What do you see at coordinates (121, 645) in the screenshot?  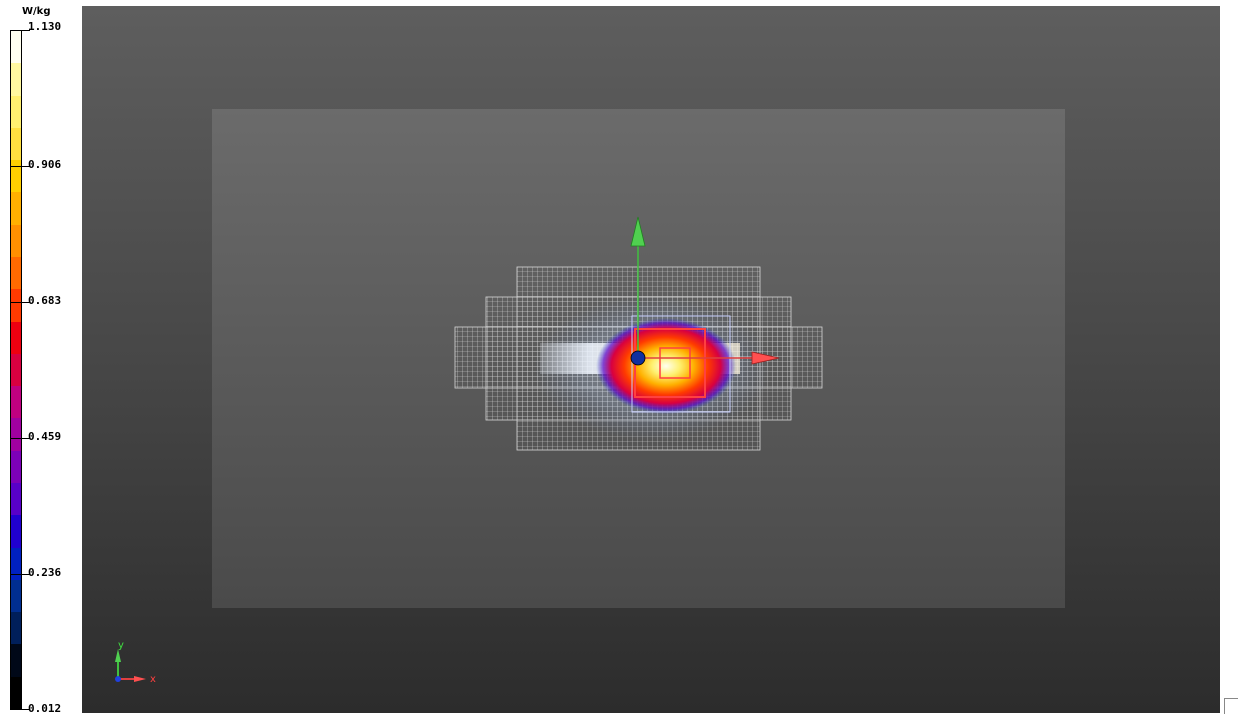 I see `triad-y-label: y` at bounding box center [121, 645].